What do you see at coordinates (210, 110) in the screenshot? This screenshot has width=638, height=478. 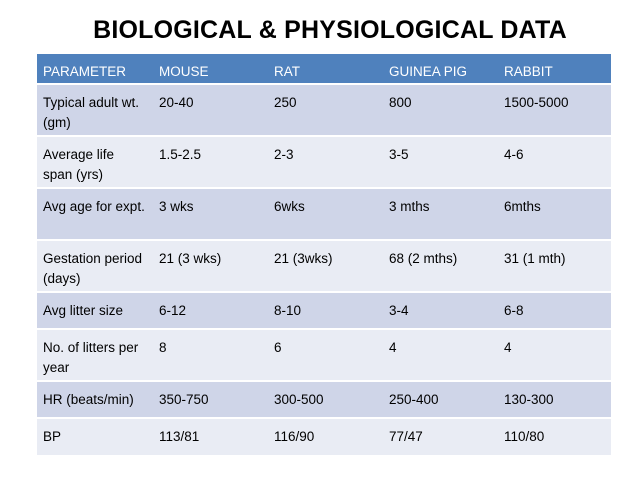 I see `table-cell: 20-40` at bounding box center [210, 110].